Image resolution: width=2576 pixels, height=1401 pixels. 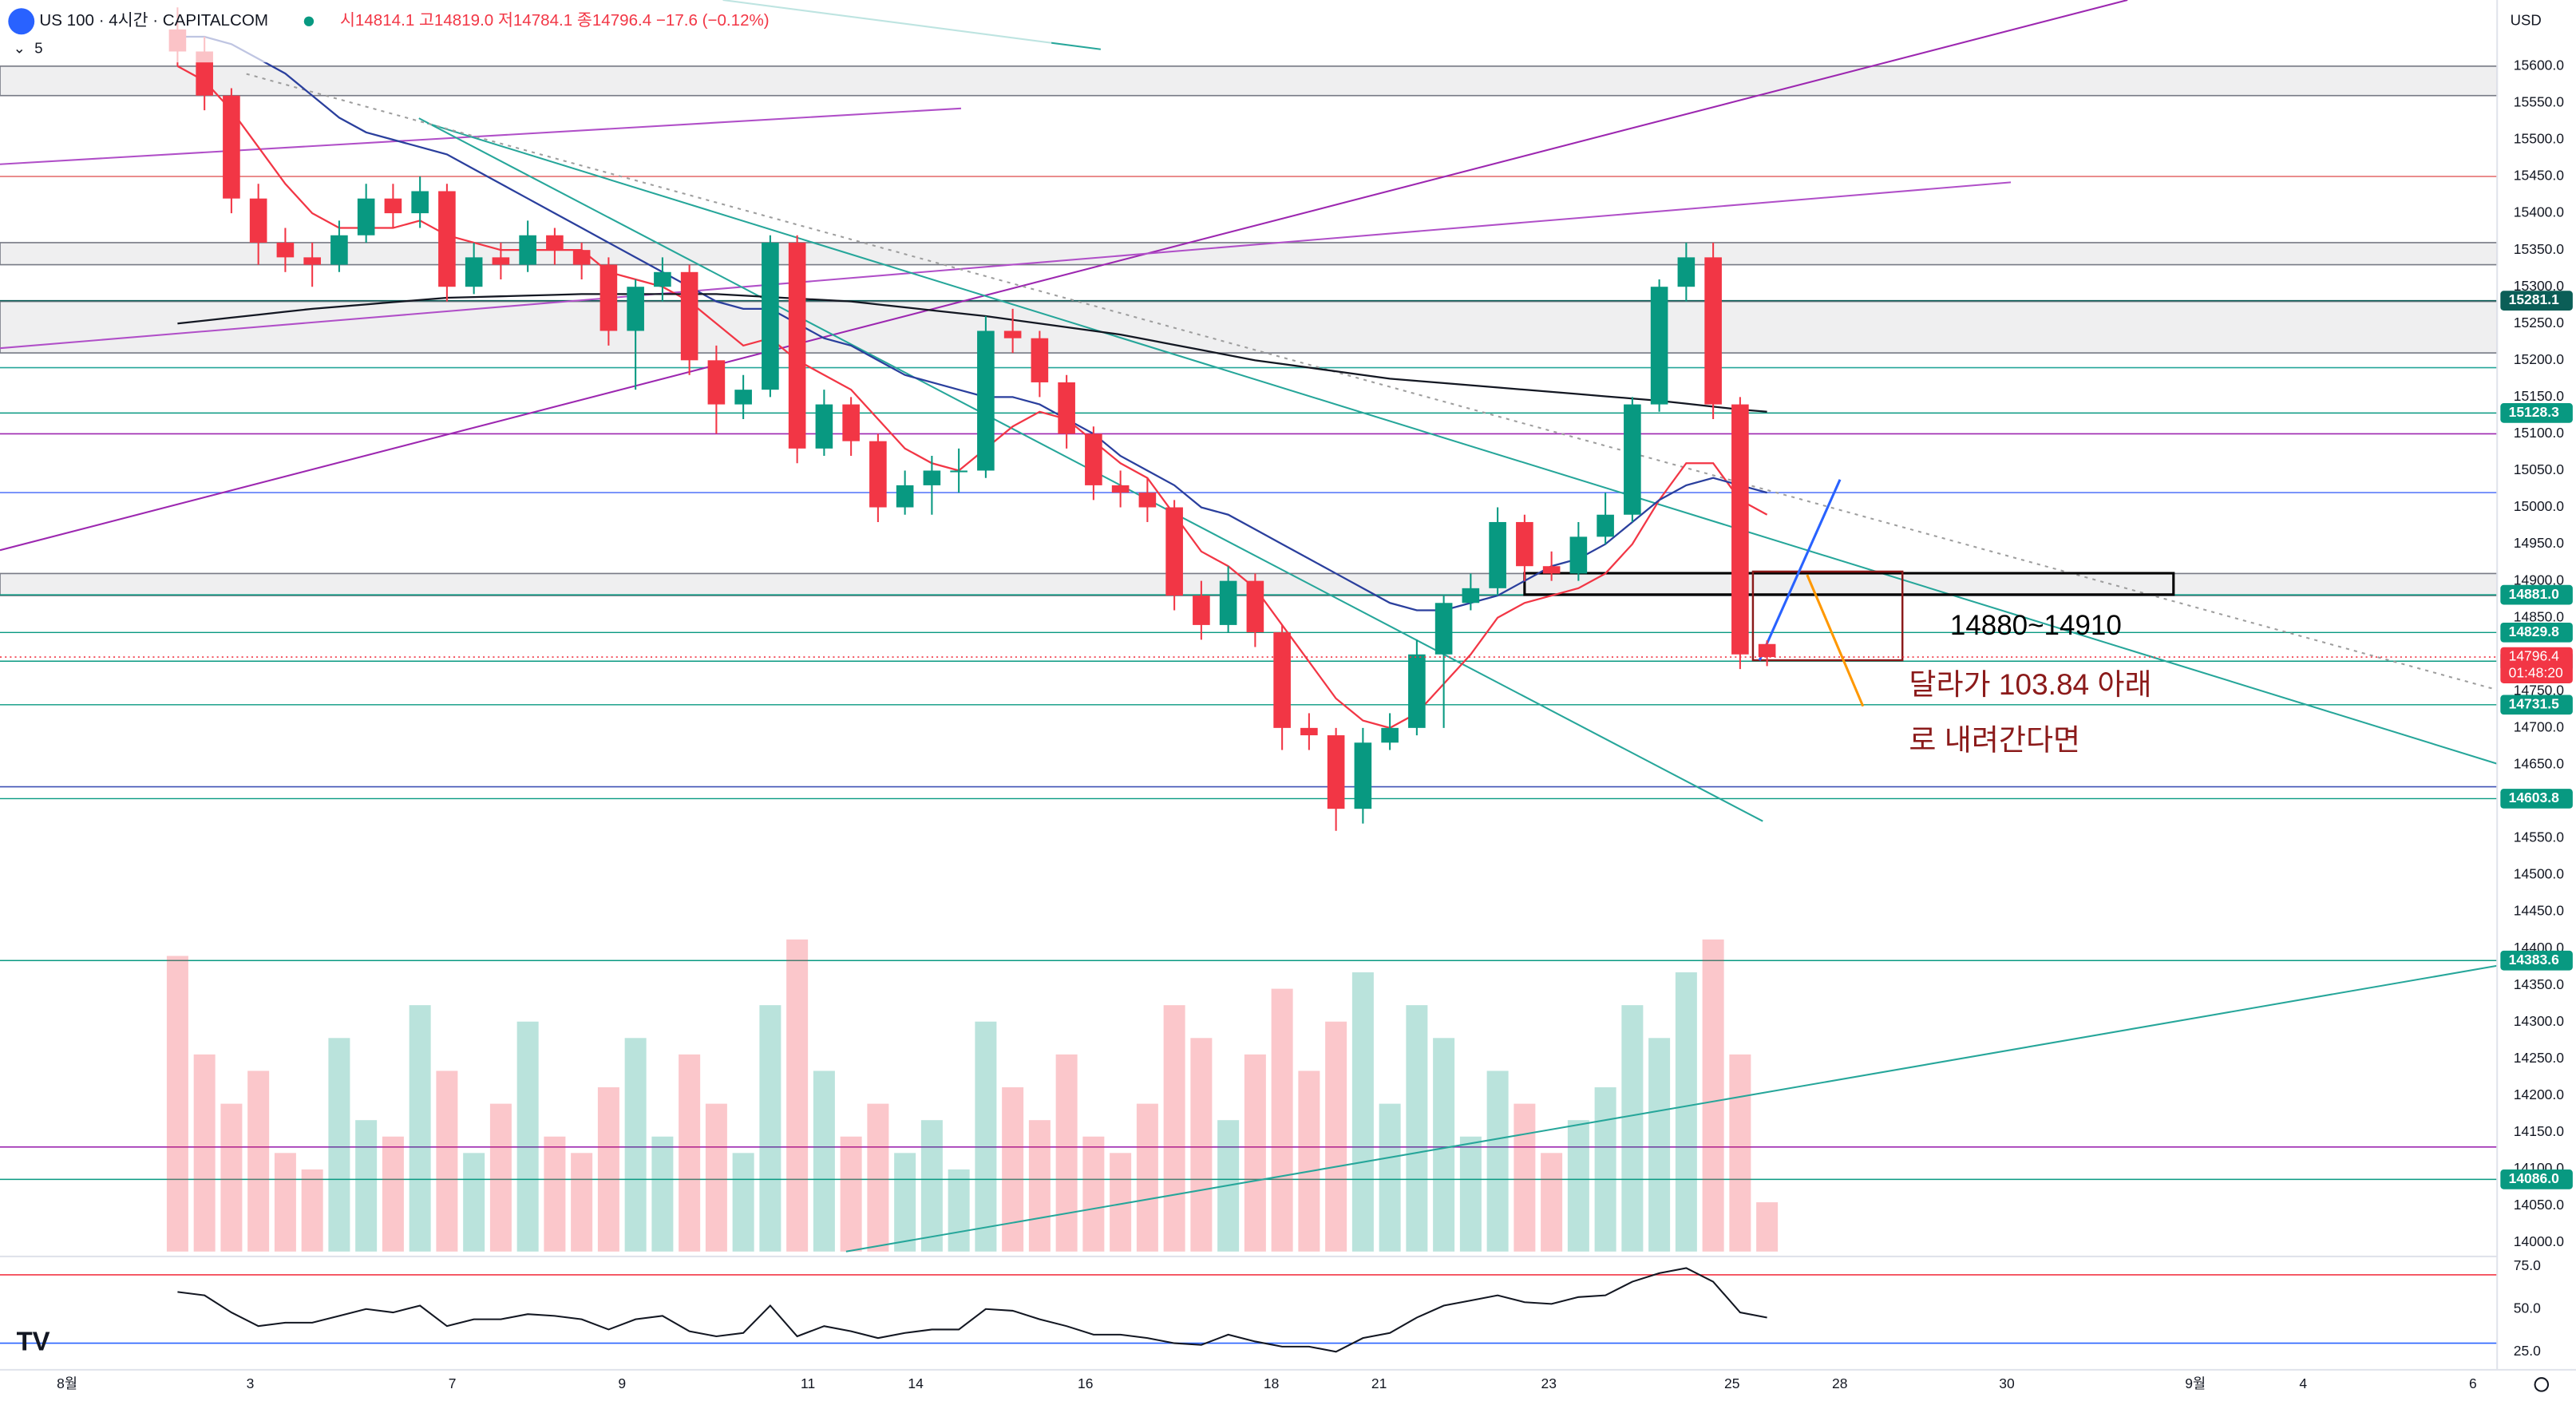 What do you see at coordinates (2528, 1351) in the screenshot?
I see `rsi-tick-label: 25.0` at bounding box center [2528, 1351].